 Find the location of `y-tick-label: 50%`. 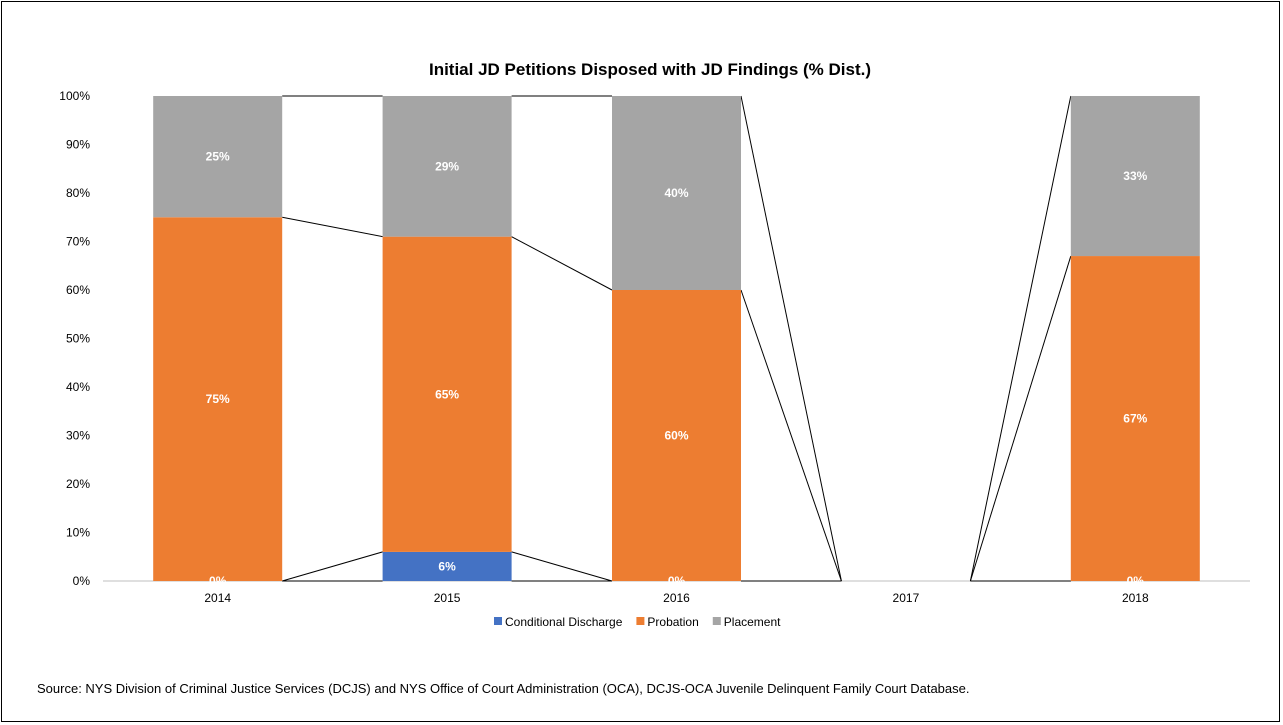

y-tick-label: 50% is located at coordinates (78, 339).